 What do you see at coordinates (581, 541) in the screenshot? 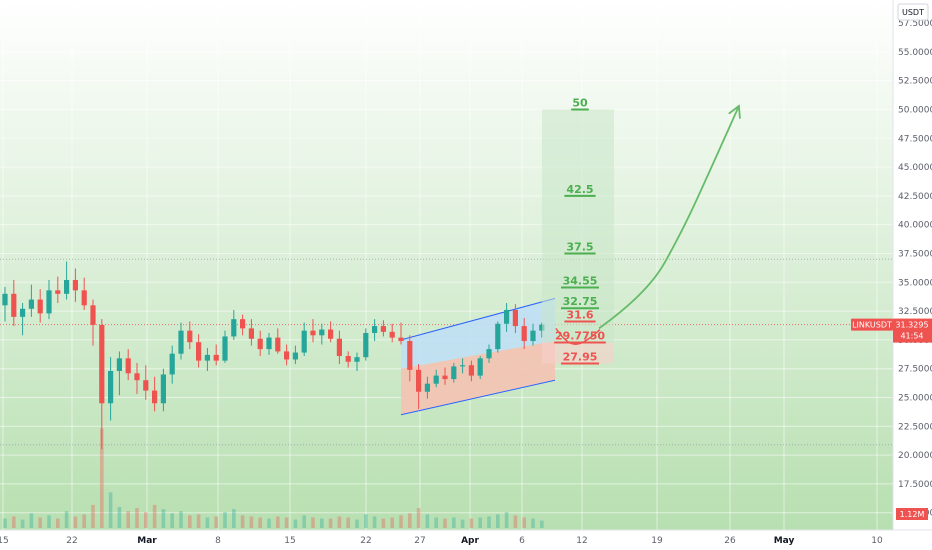
I see `time-tick-label: 12` at bounding box center [581, 541].